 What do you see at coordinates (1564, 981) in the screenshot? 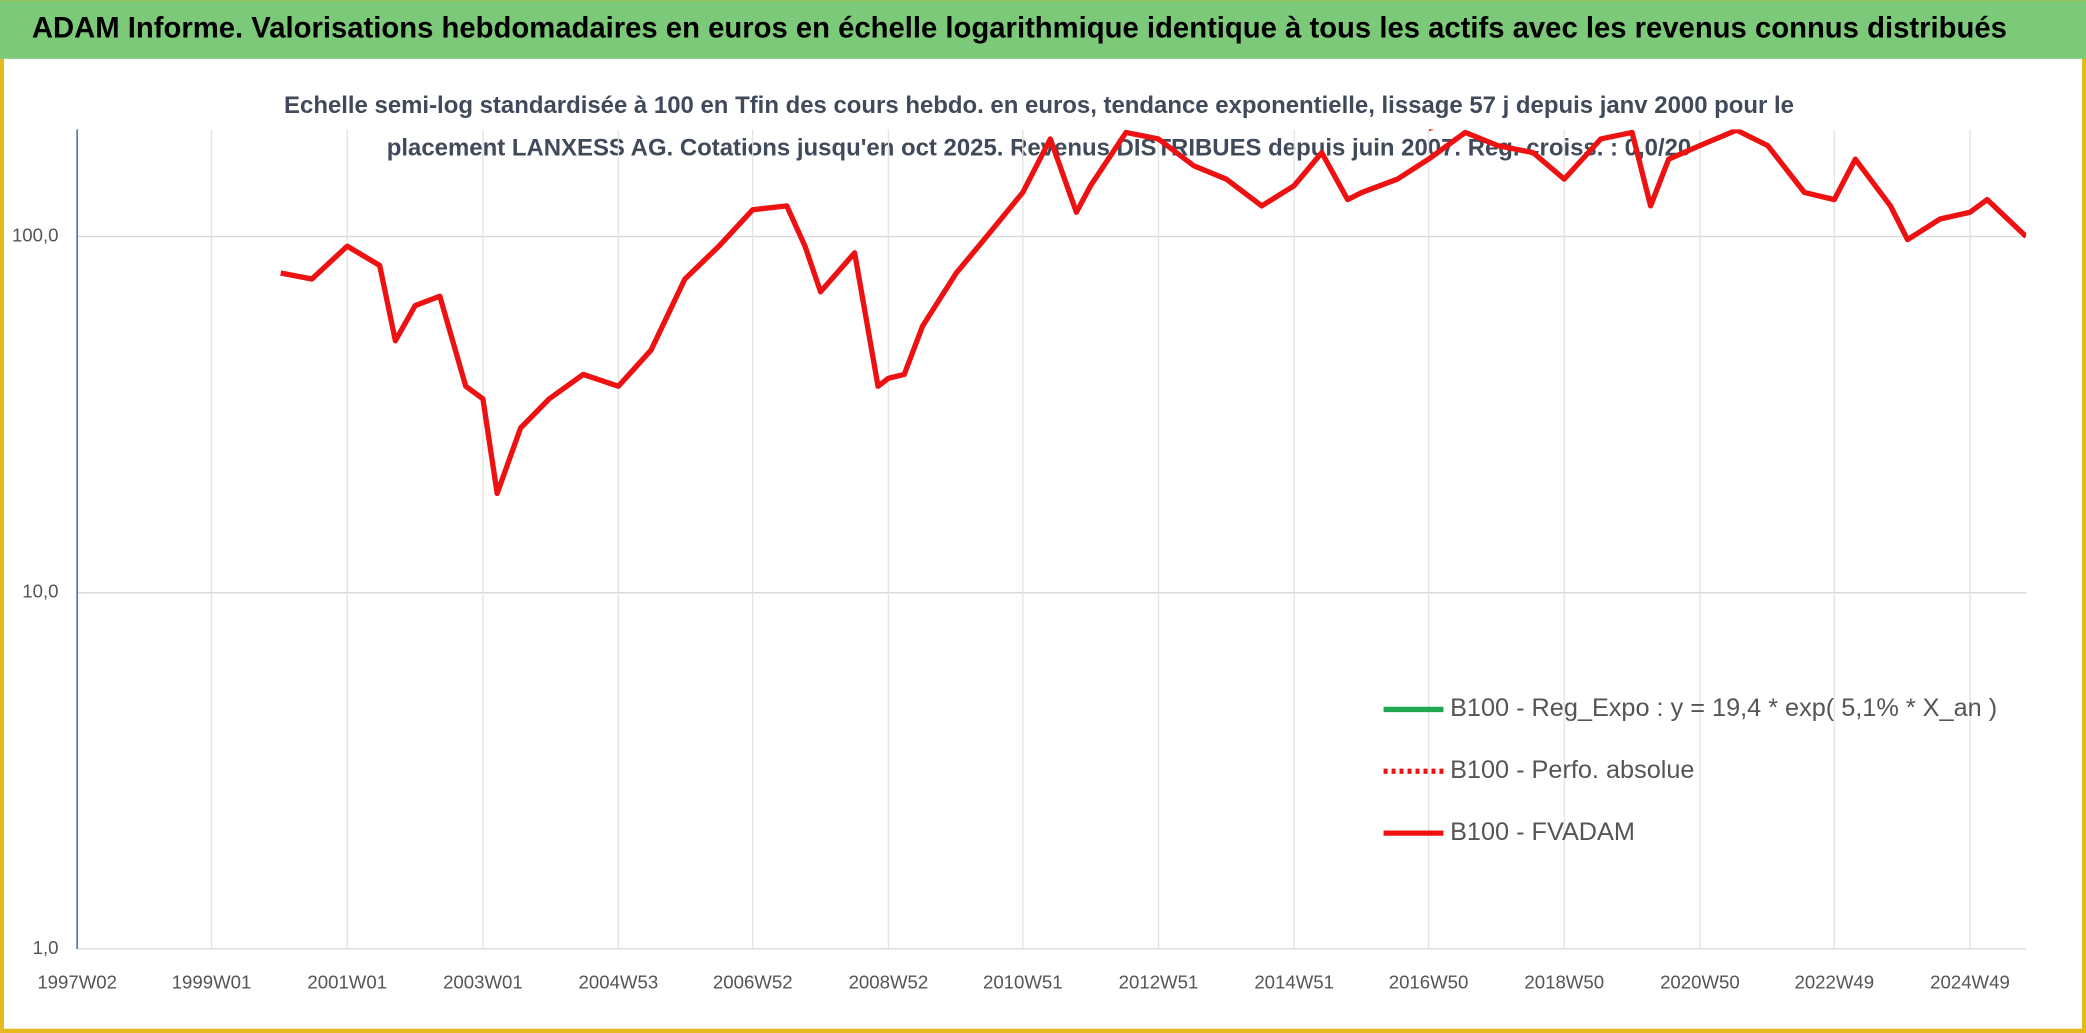
I see `x-tick-label: 2018W50` at bounding box center [1564, 981].